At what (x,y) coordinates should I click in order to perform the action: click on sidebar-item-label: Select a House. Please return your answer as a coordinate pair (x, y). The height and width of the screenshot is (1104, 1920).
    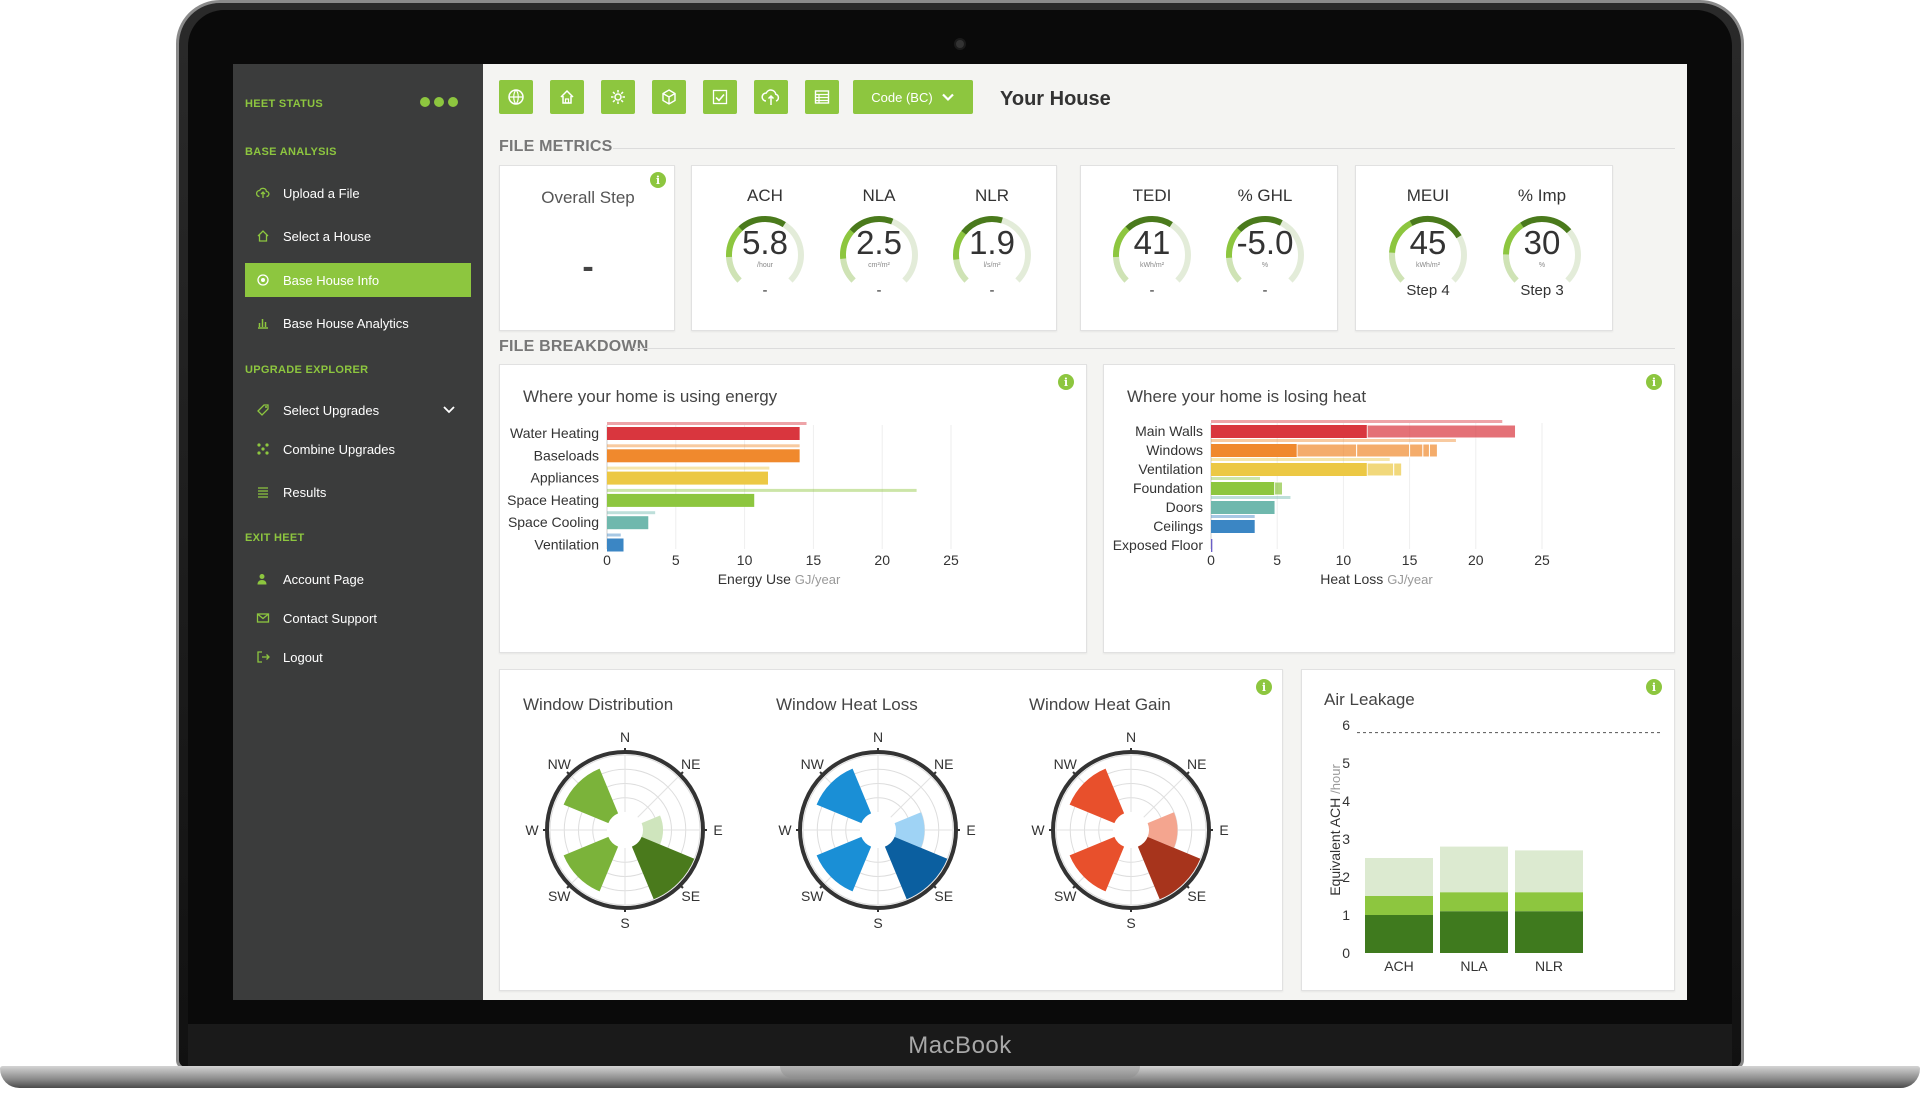
    Looking at the image, I should click on (327, 236).